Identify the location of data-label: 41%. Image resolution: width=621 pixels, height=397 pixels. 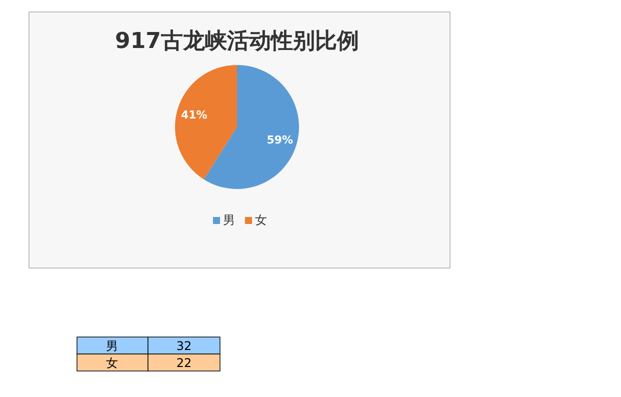
(194, 115).